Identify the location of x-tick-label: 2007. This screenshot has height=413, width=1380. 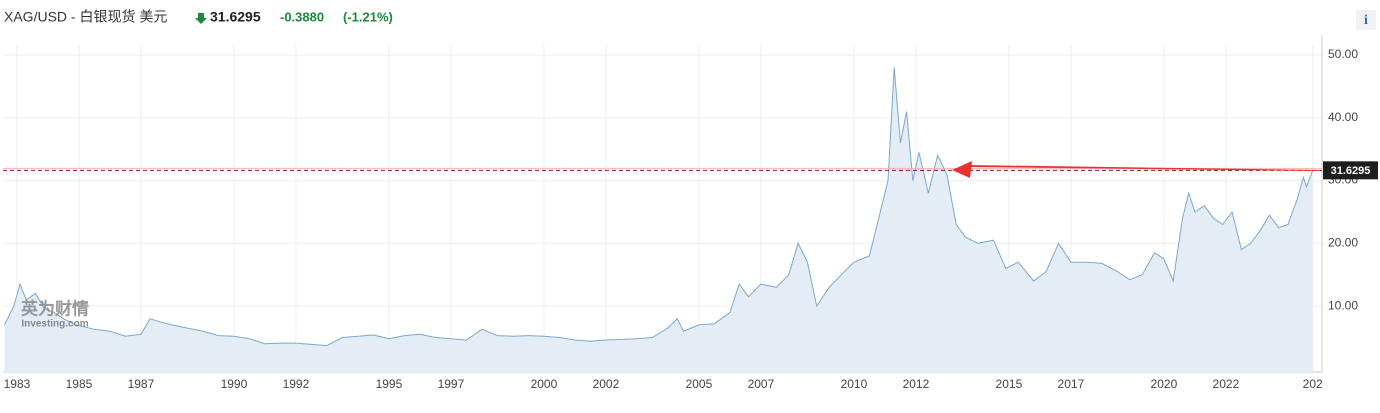
(761, 384).